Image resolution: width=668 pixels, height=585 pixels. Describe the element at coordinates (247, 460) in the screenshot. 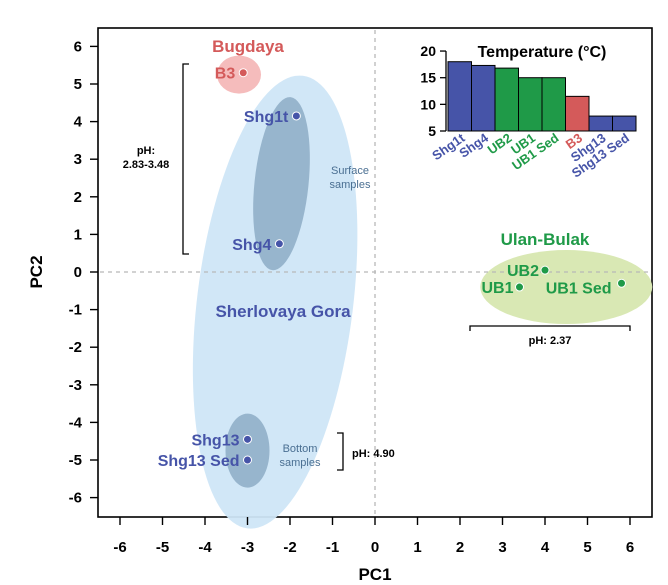

I see `point-shg13-sed` at that location.